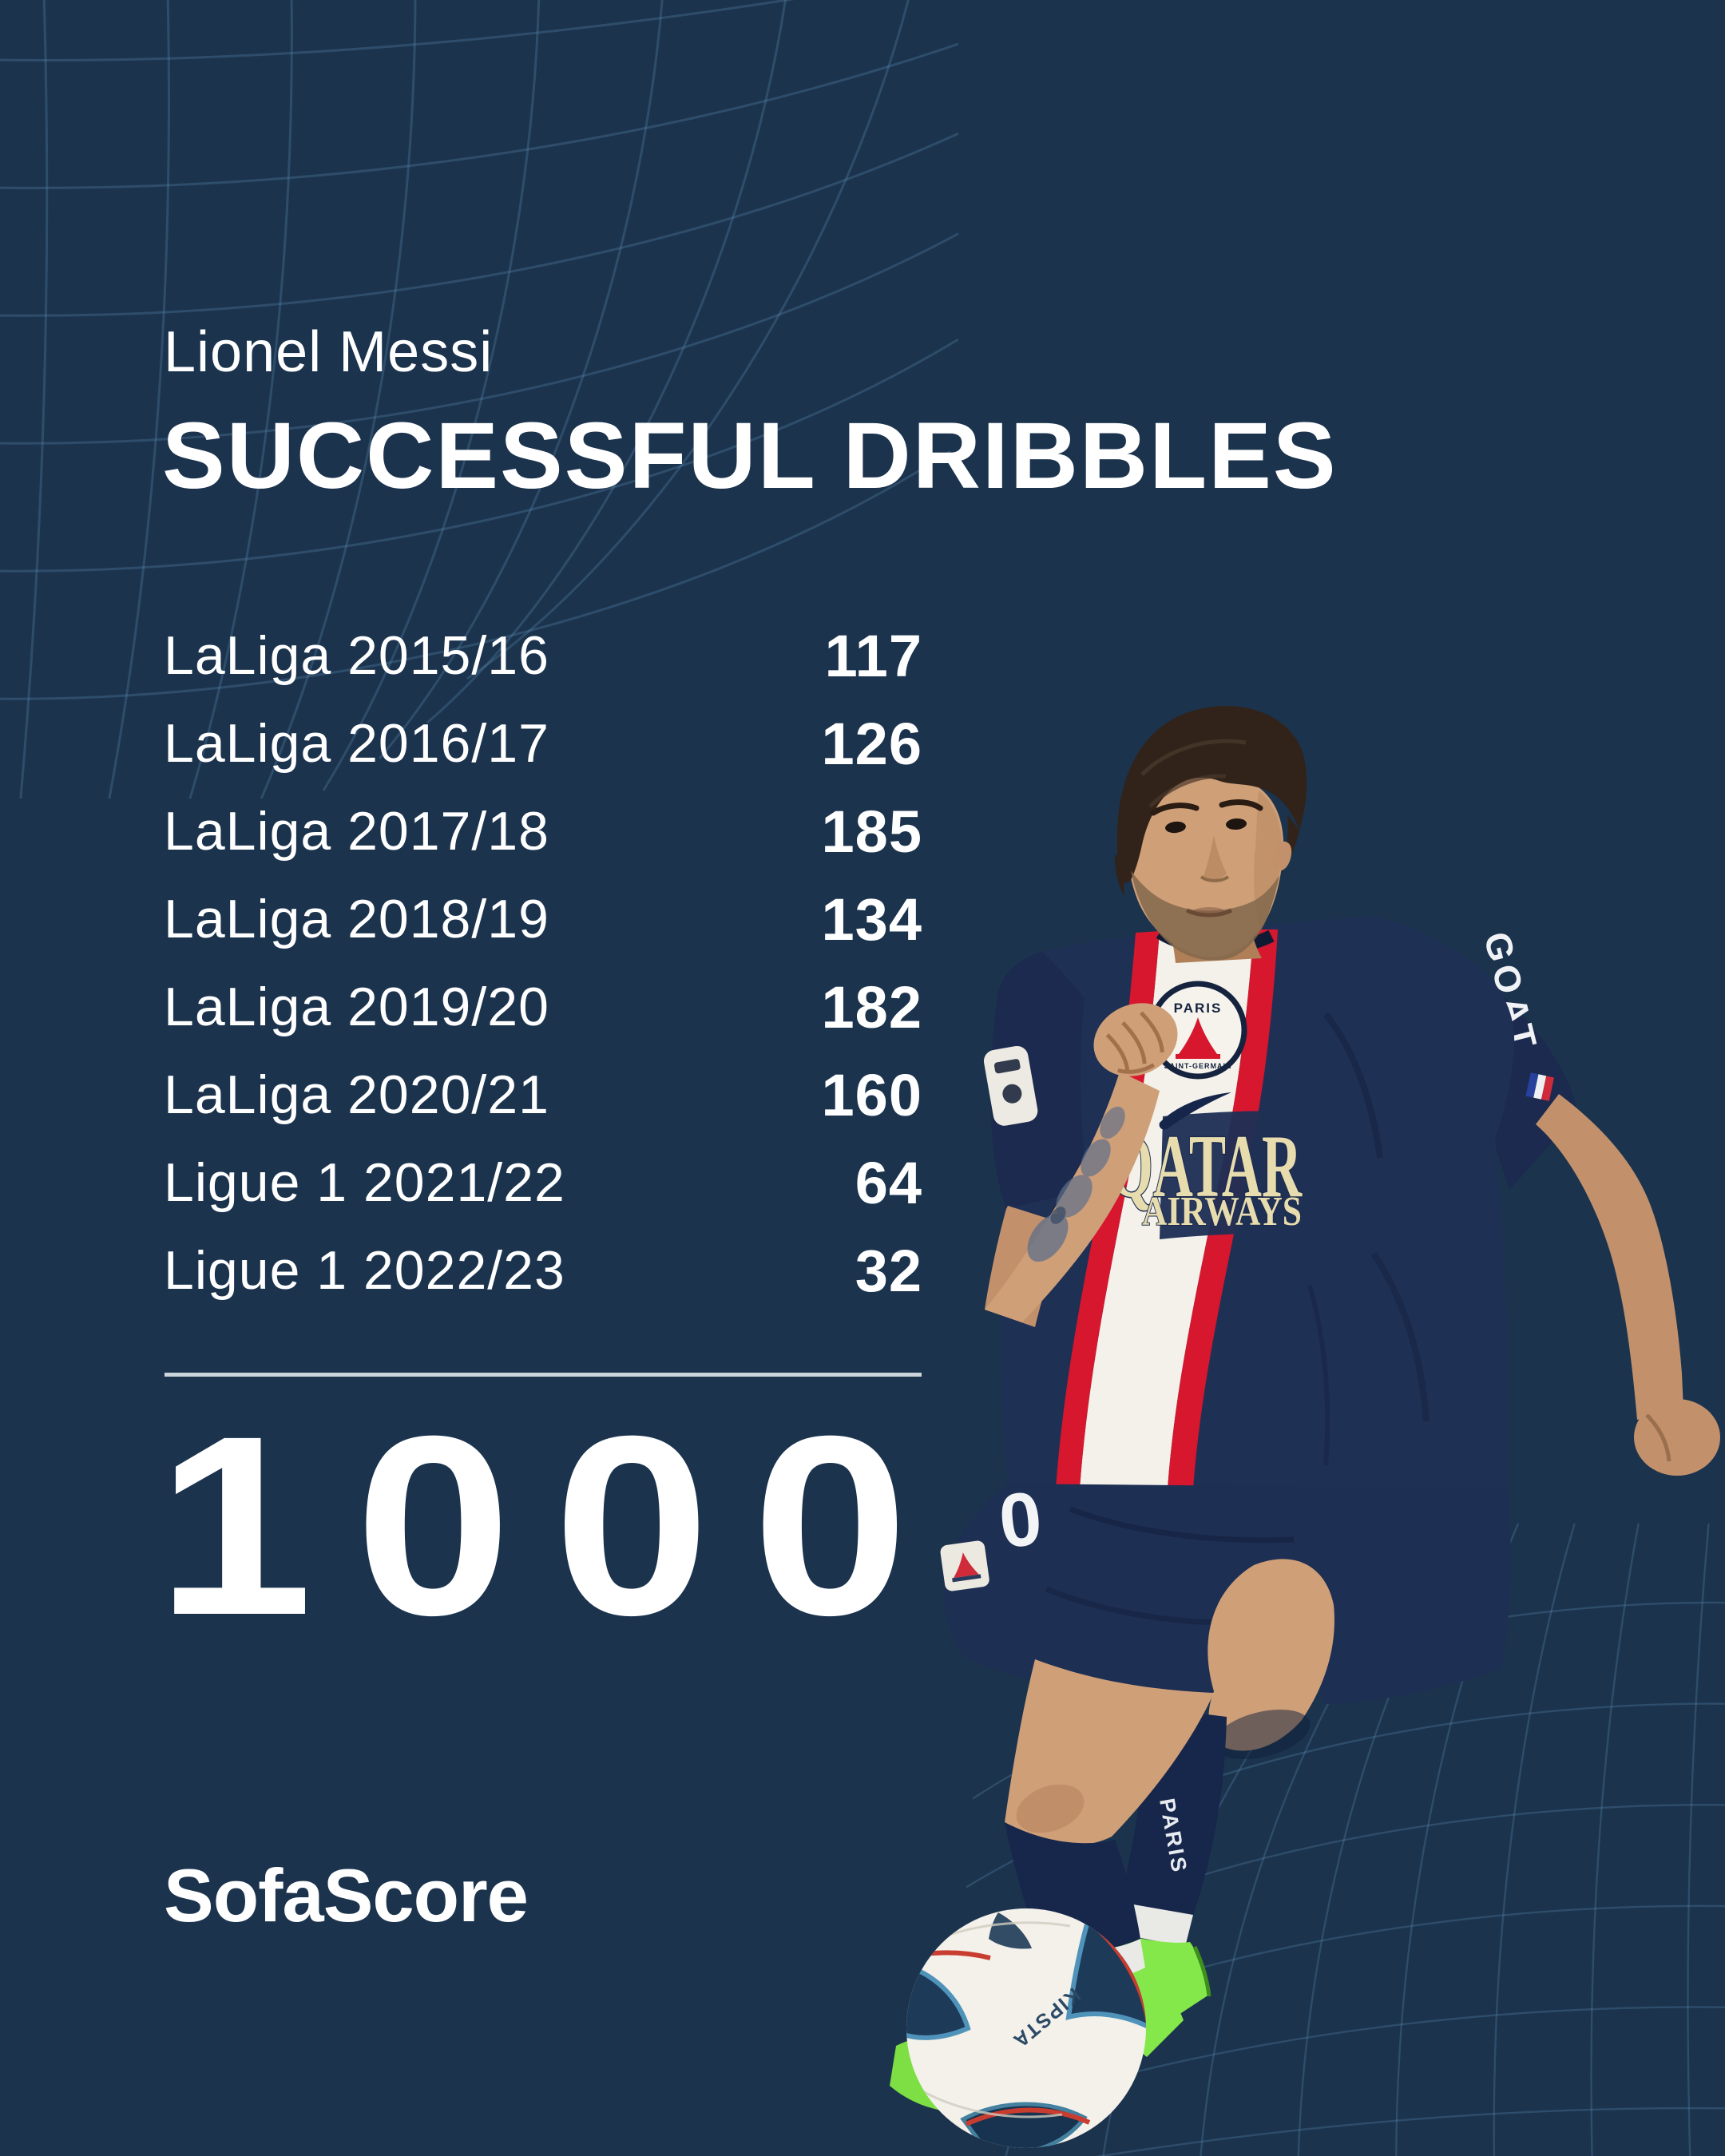  I want to click on stat-value: 160, so click(872, 1094).